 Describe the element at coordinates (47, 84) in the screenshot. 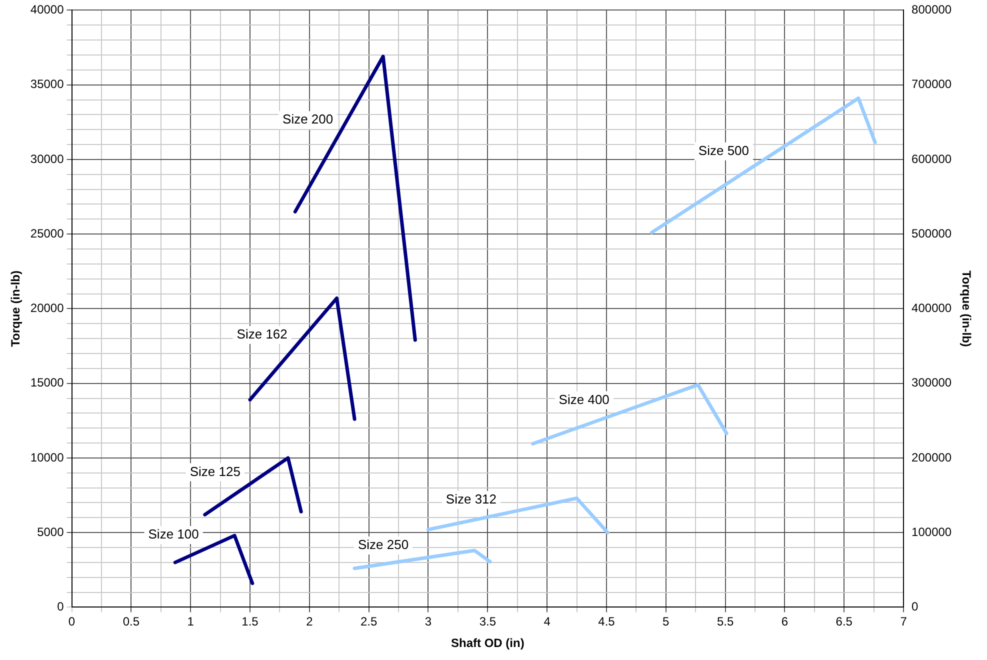

I see `y-tick-label: 35000` at that location.